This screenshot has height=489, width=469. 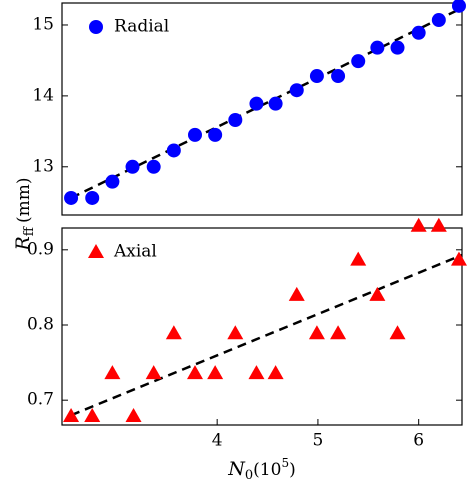 I want to click on legend-label: Axial, so click(x=135, y=252).